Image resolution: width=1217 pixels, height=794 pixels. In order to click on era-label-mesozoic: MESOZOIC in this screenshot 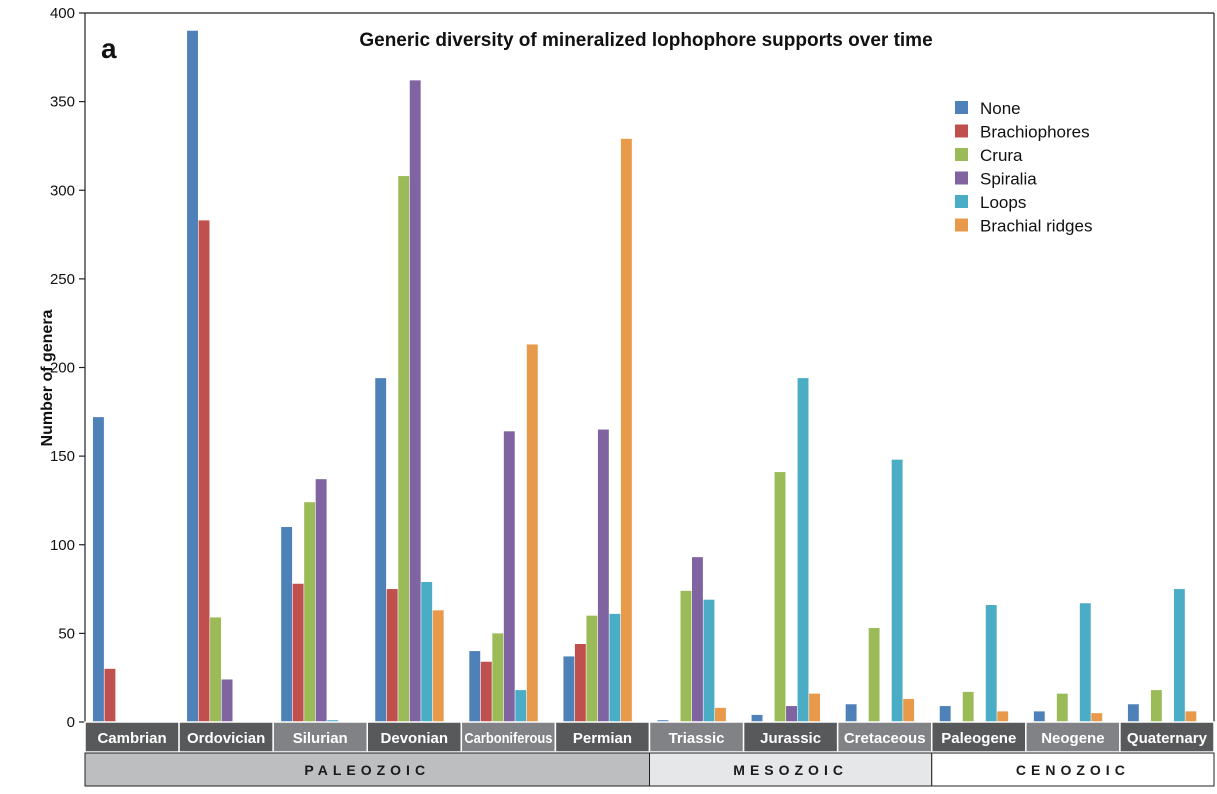, I will do `click(790, 770)`.